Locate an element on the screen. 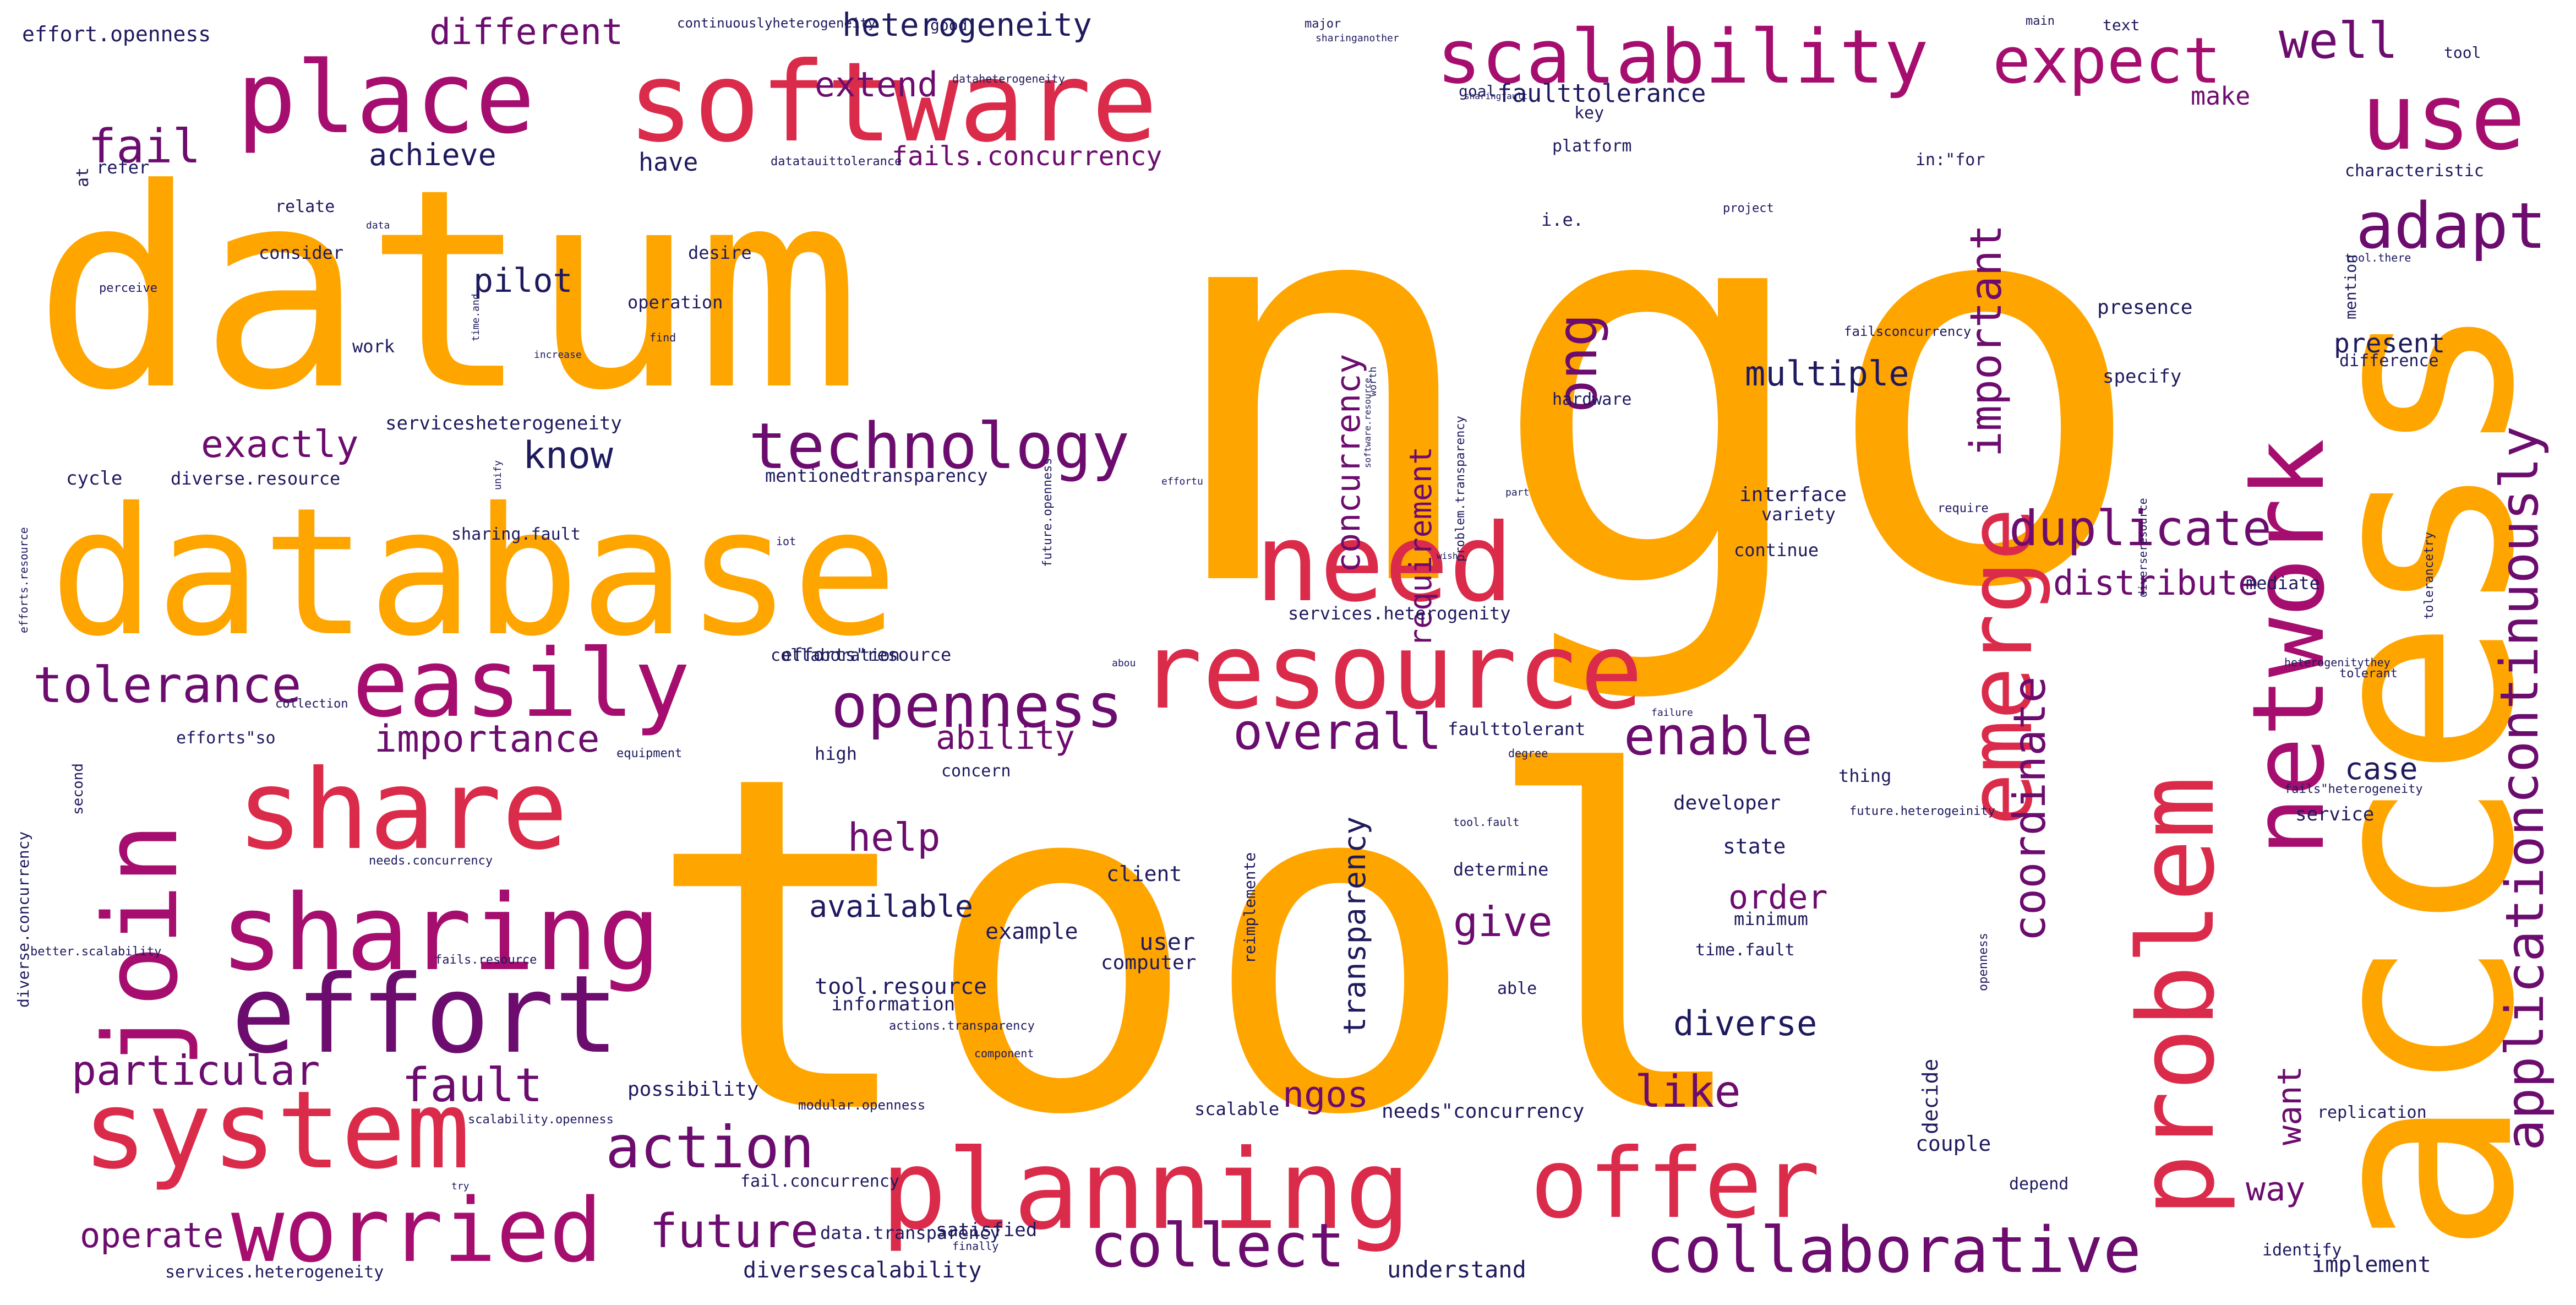  cloud-word: dataheterogeneity is located at coordinates (1009, 78).